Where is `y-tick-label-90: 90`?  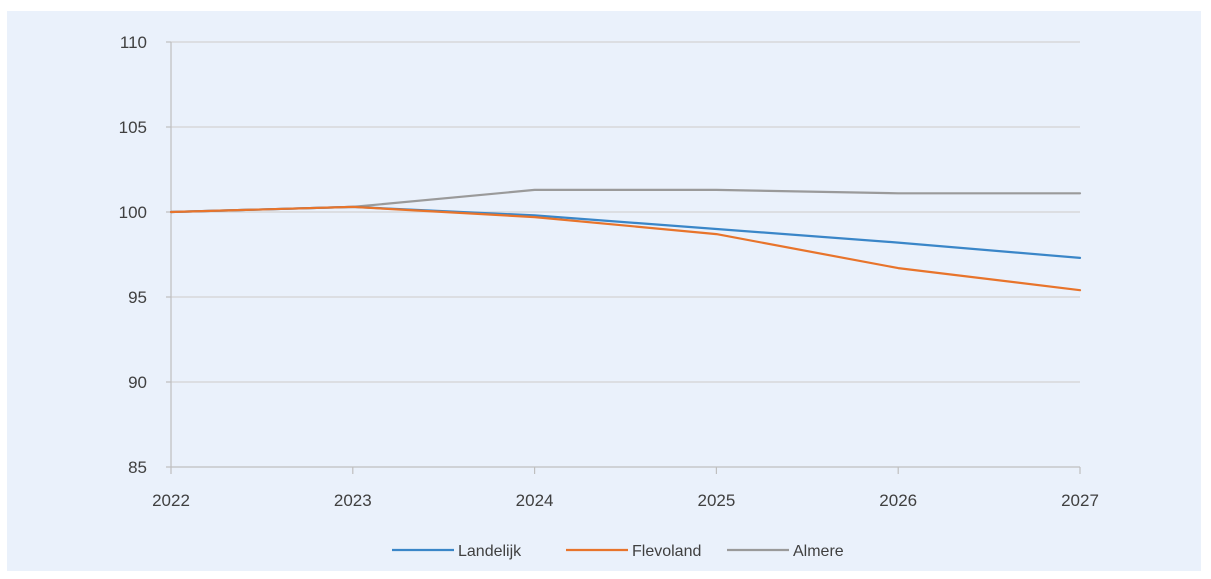
y-tick-label-90: 90 is located at coordinates (137, 382).